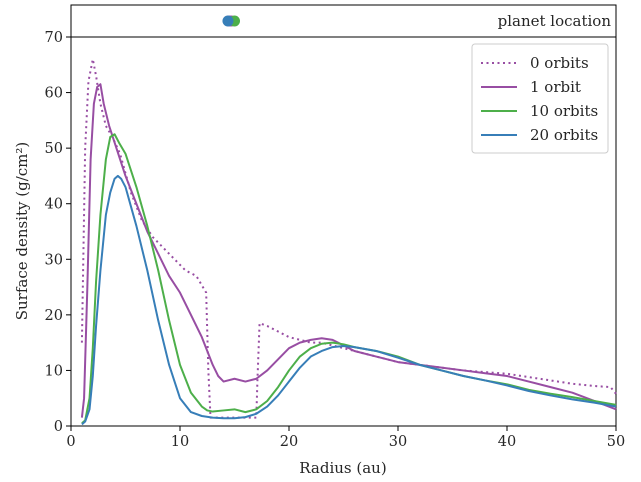 The image size is (641, 482). Describe the element at coordinates (22, 231) in the screenshot. I see `y-axis-label: Surface density (g/cm²)` at that location.